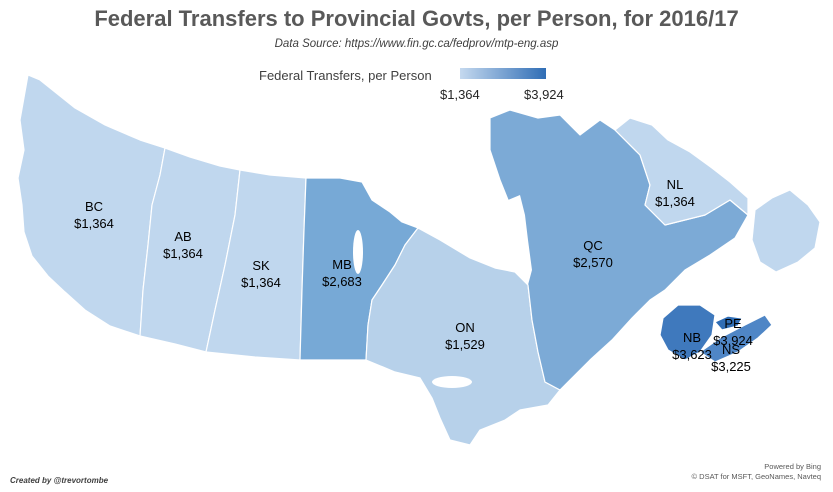 This screenshot has width=833, height=492. I want to click on province-newfoundland-labrador, so click(681, 171).